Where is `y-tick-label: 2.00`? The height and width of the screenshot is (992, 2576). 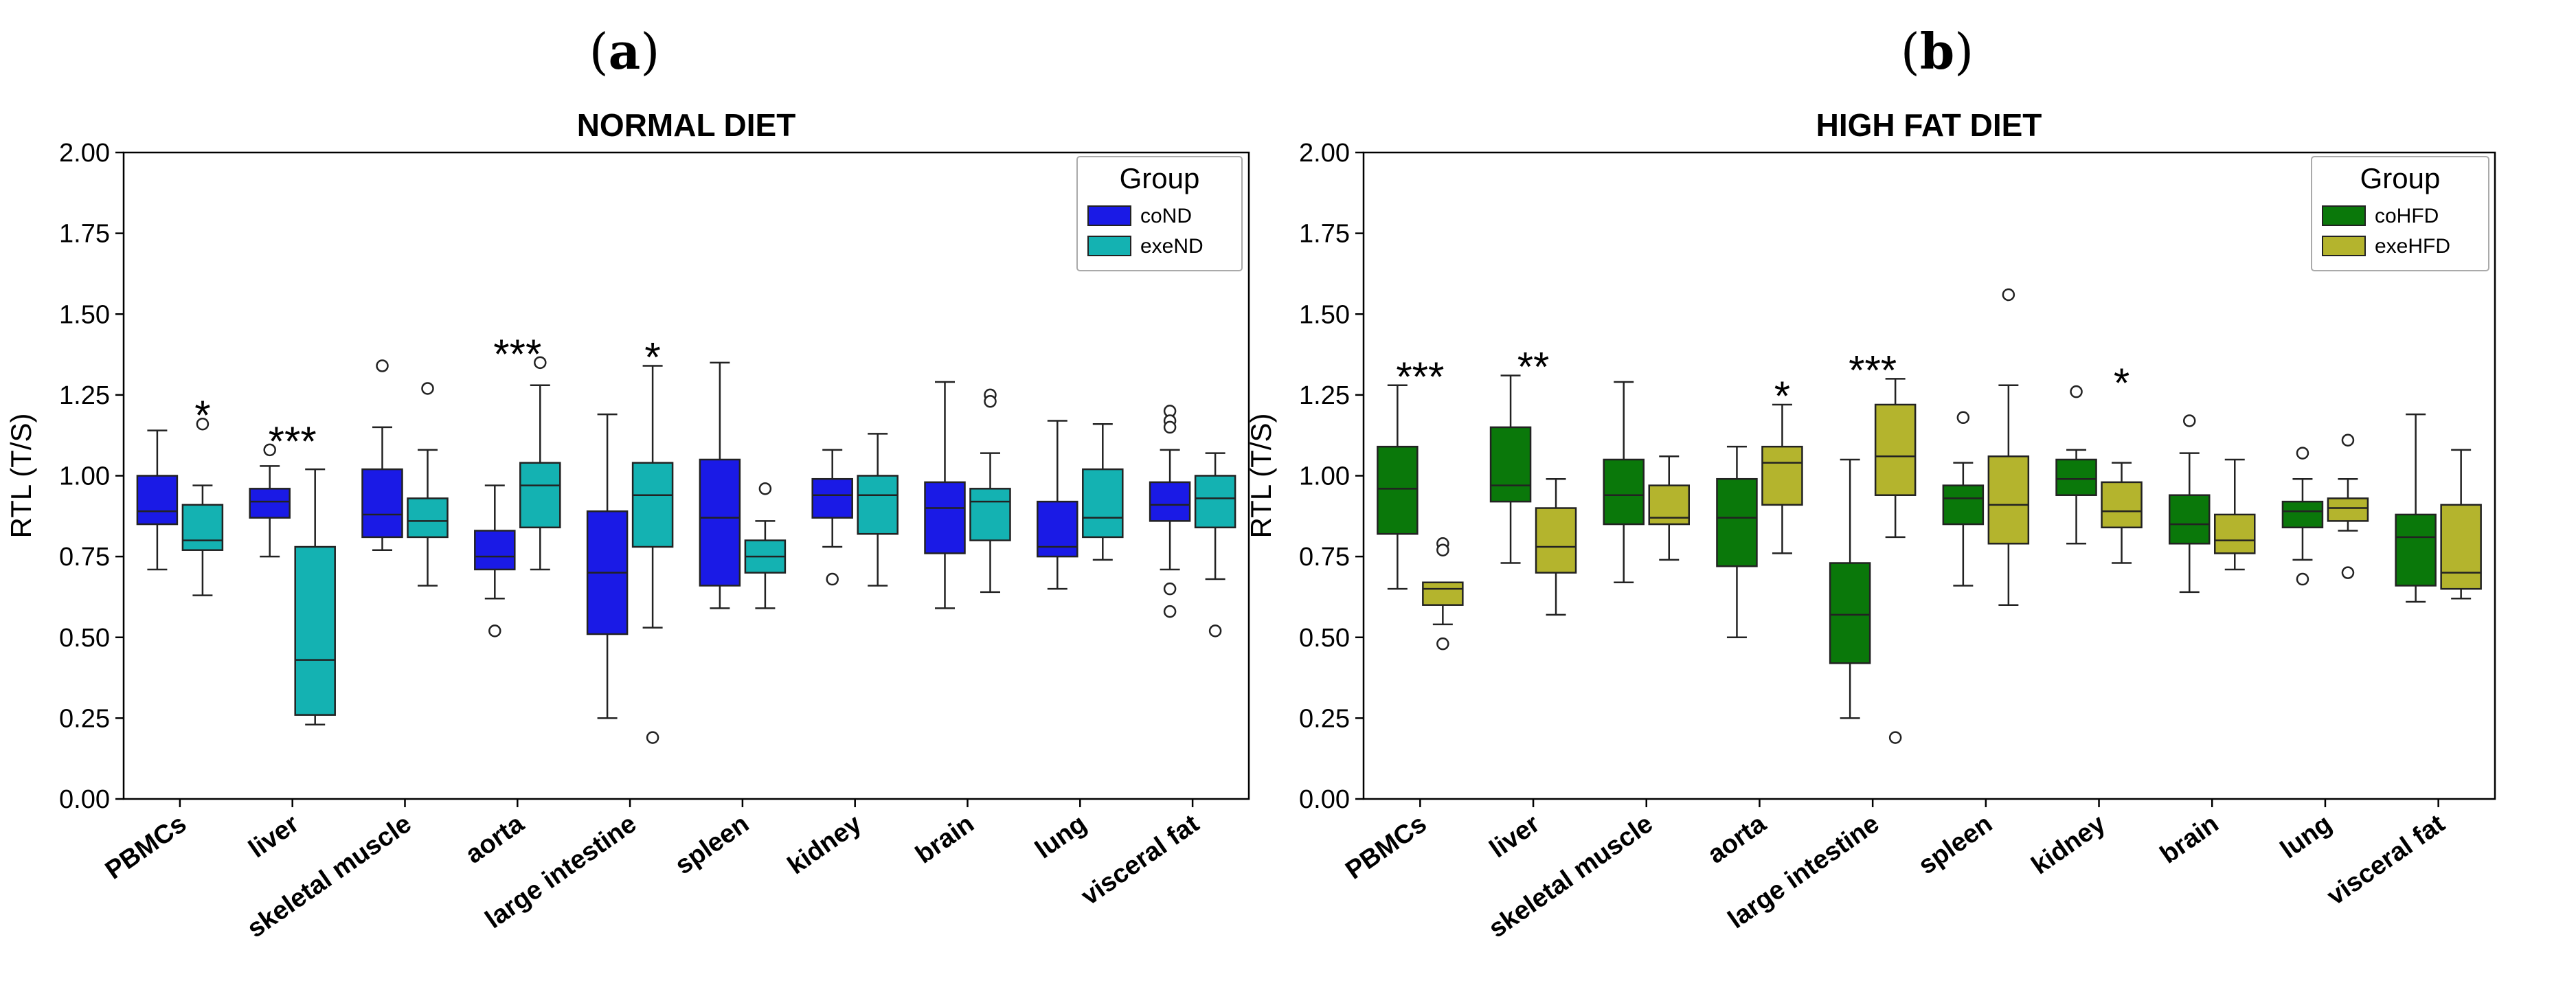 y-tick-label: 2.00 is located at coordinates (1324, 153).